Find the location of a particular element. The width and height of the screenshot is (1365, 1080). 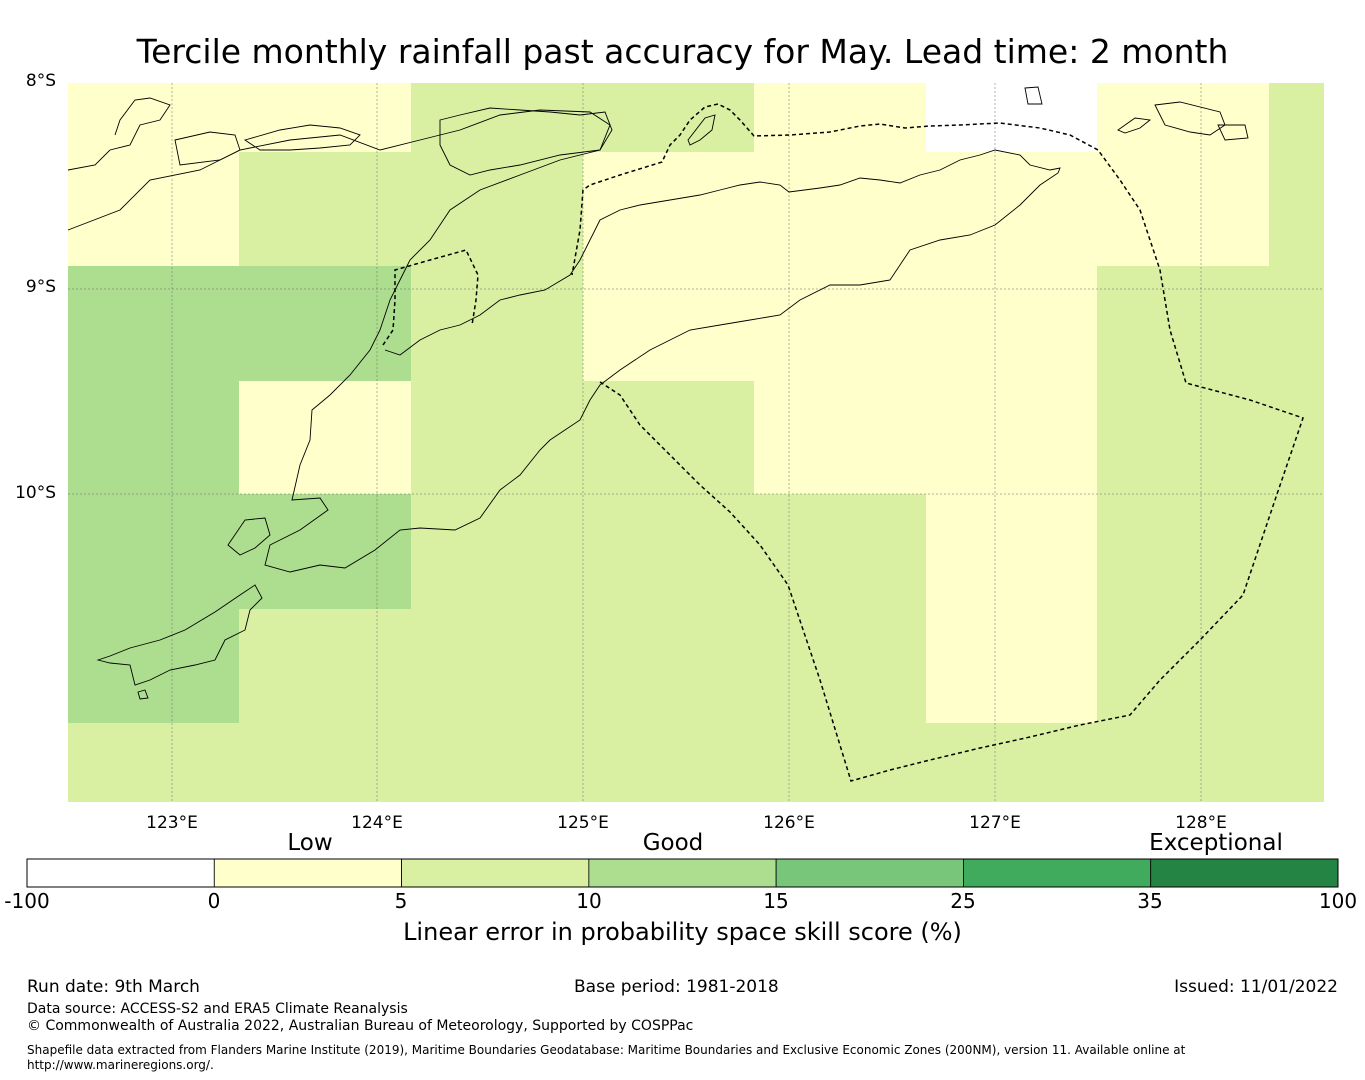

lon-label-126e: 126°E is located at coordinates (789, 823).